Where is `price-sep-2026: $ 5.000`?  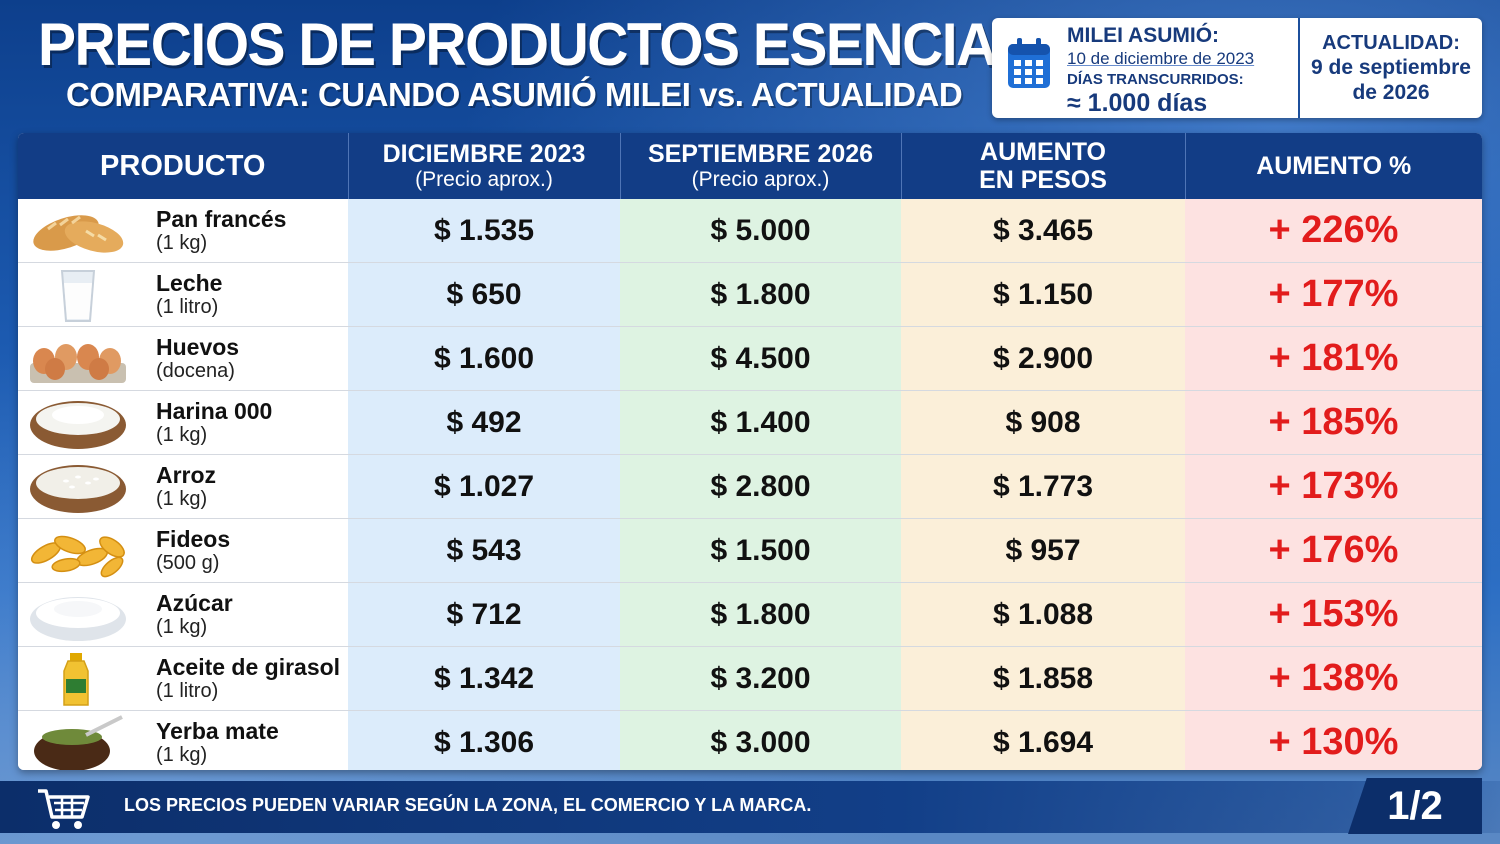 price-sep-2026: $ 5.000 is located at coordinates (760, 231).